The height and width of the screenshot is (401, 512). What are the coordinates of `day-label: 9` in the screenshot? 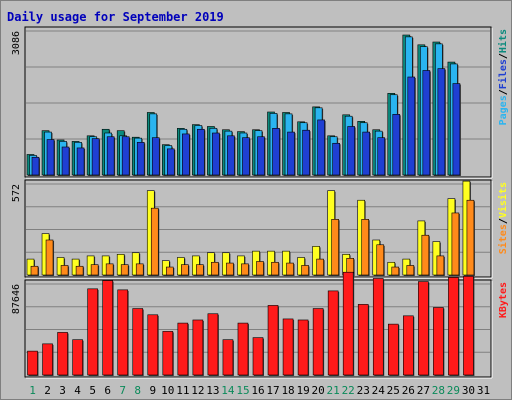 It's located at (152, 390).